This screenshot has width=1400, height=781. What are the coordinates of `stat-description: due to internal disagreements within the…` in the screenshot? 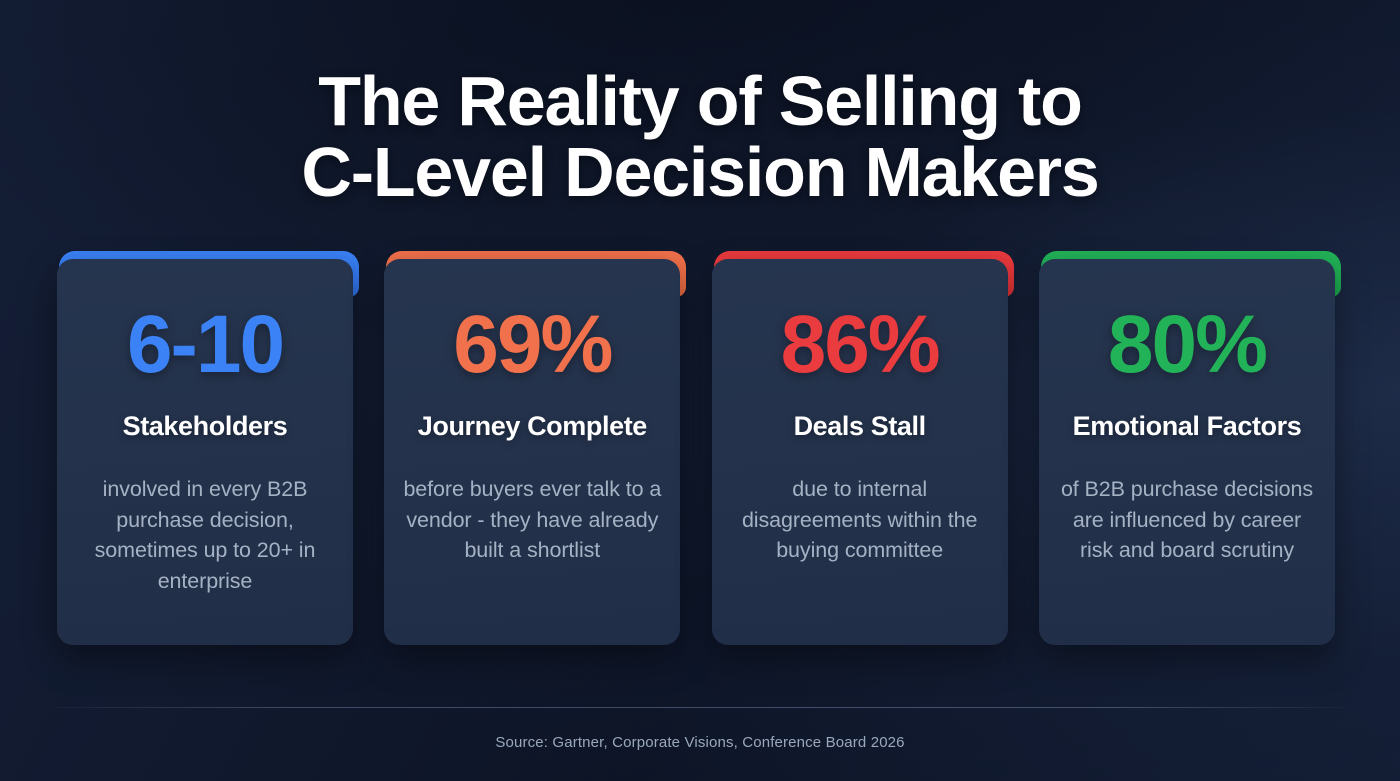 It's located at (859, 519).